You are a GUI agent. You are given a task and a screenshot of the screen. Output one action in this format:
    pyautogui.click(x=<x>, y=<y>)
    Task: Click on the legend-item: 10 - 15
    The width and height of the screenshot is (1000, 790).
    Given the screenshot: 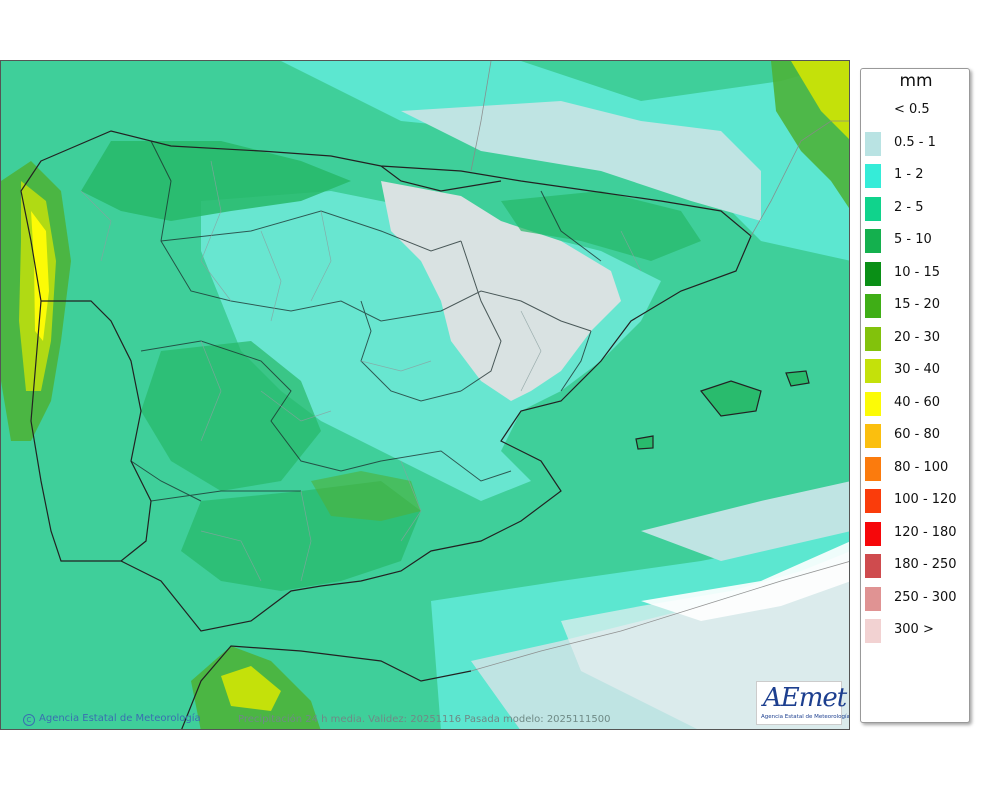 What is the action you would take?
    pyautogui.click(x=917, y=273)
    